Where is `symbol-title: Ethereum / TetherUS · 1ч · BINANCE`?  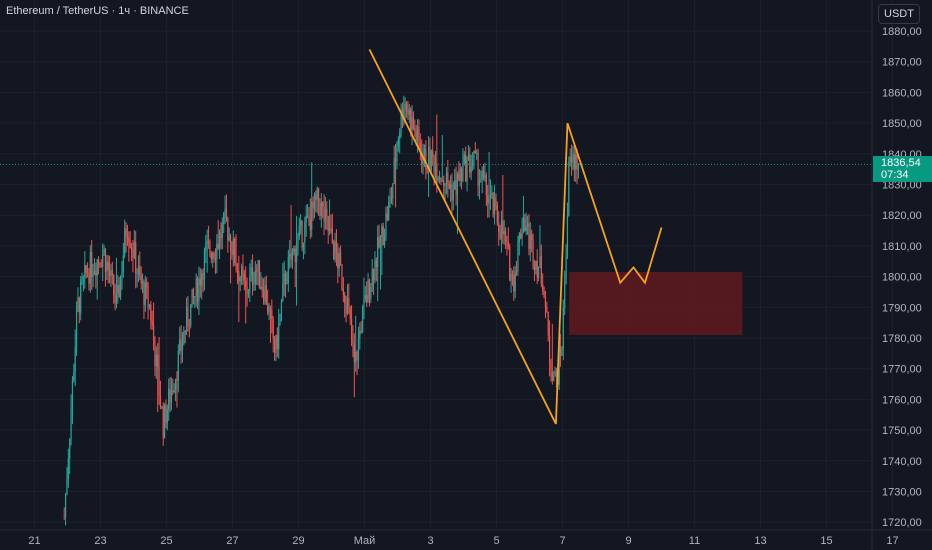
symbol-title: Ethereum / TetherUS · 1ч · BINANCE is located at coordinates (97, 11).